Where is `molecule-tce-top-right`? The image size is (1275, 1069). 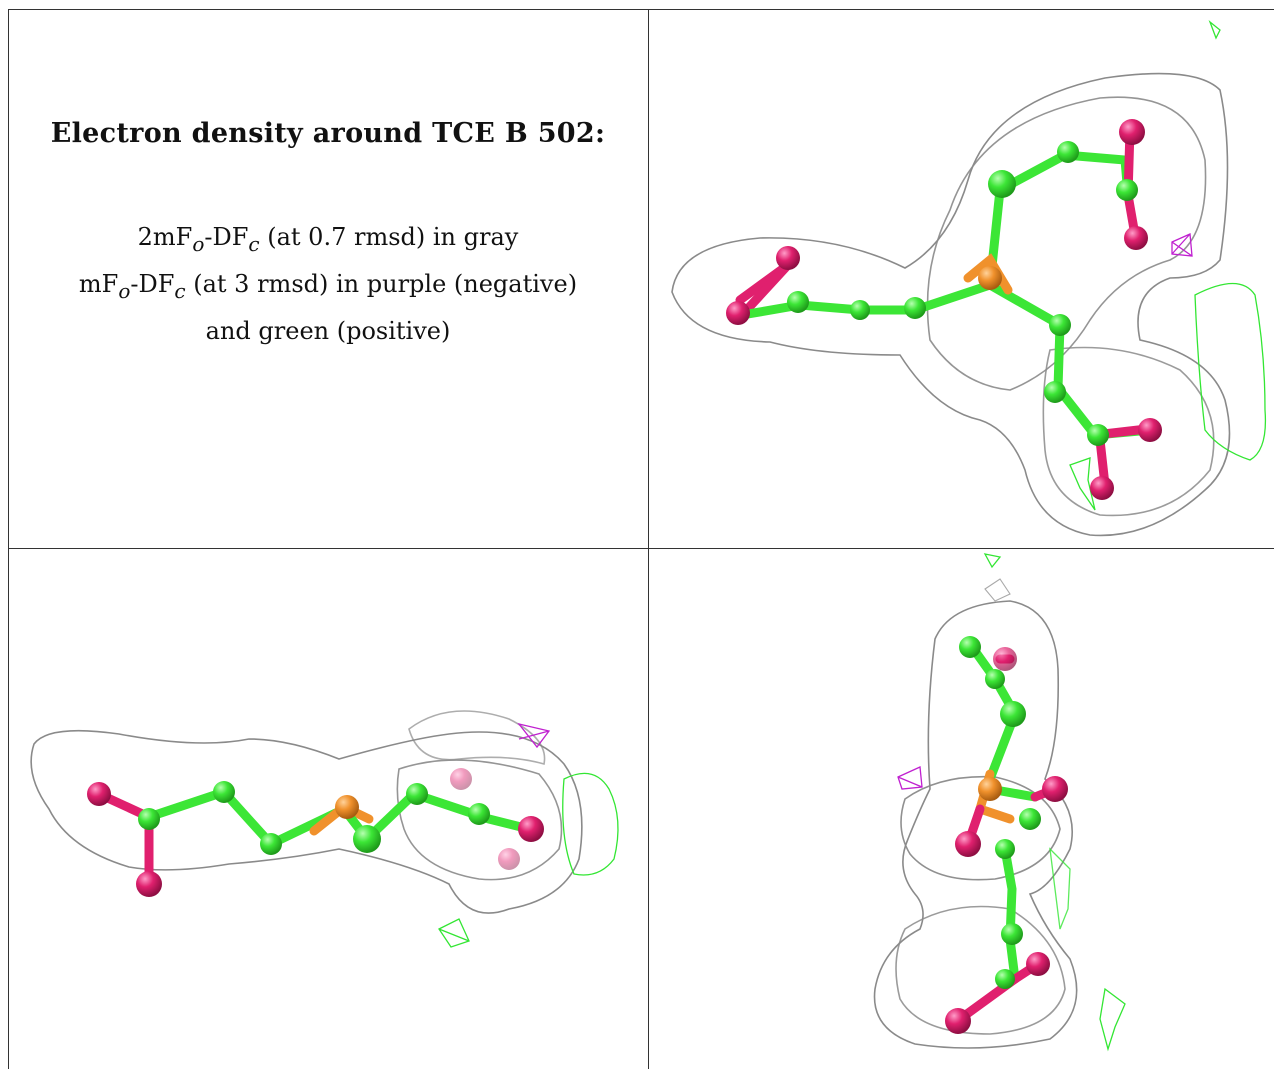
molecule-tce-top-right is located at coordinates (944, 309).